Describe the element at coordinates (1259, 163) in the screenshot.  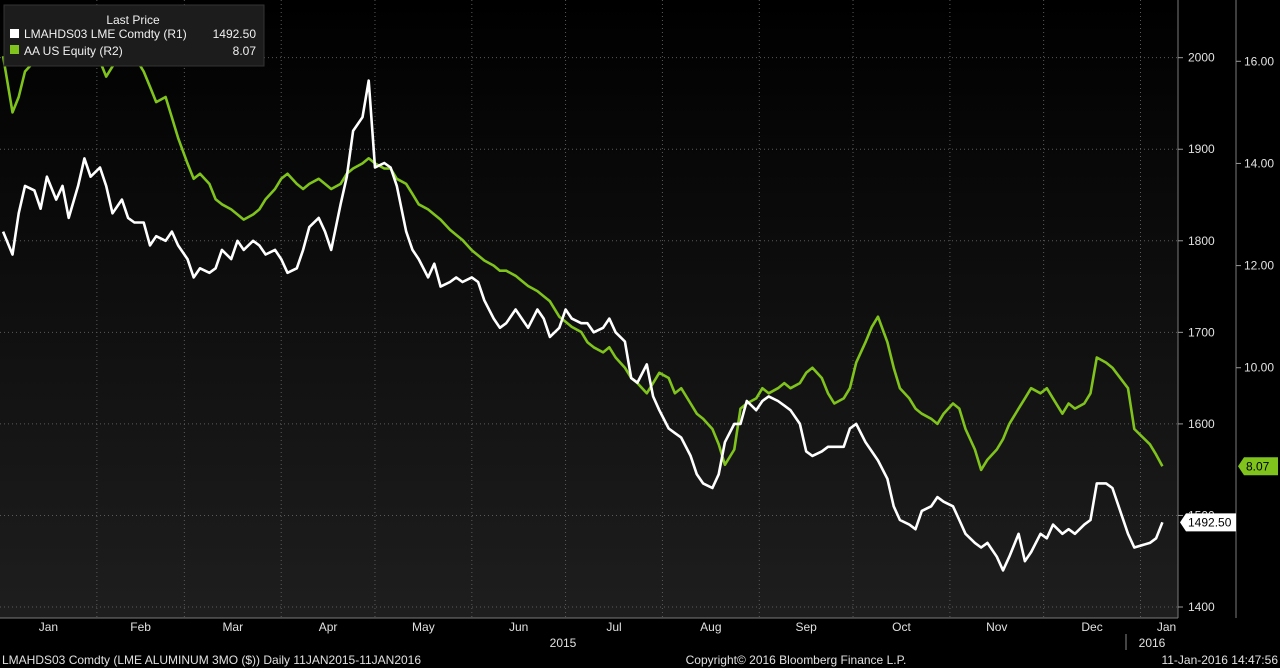
I see `r2-tick-label: 14.00` at that location.